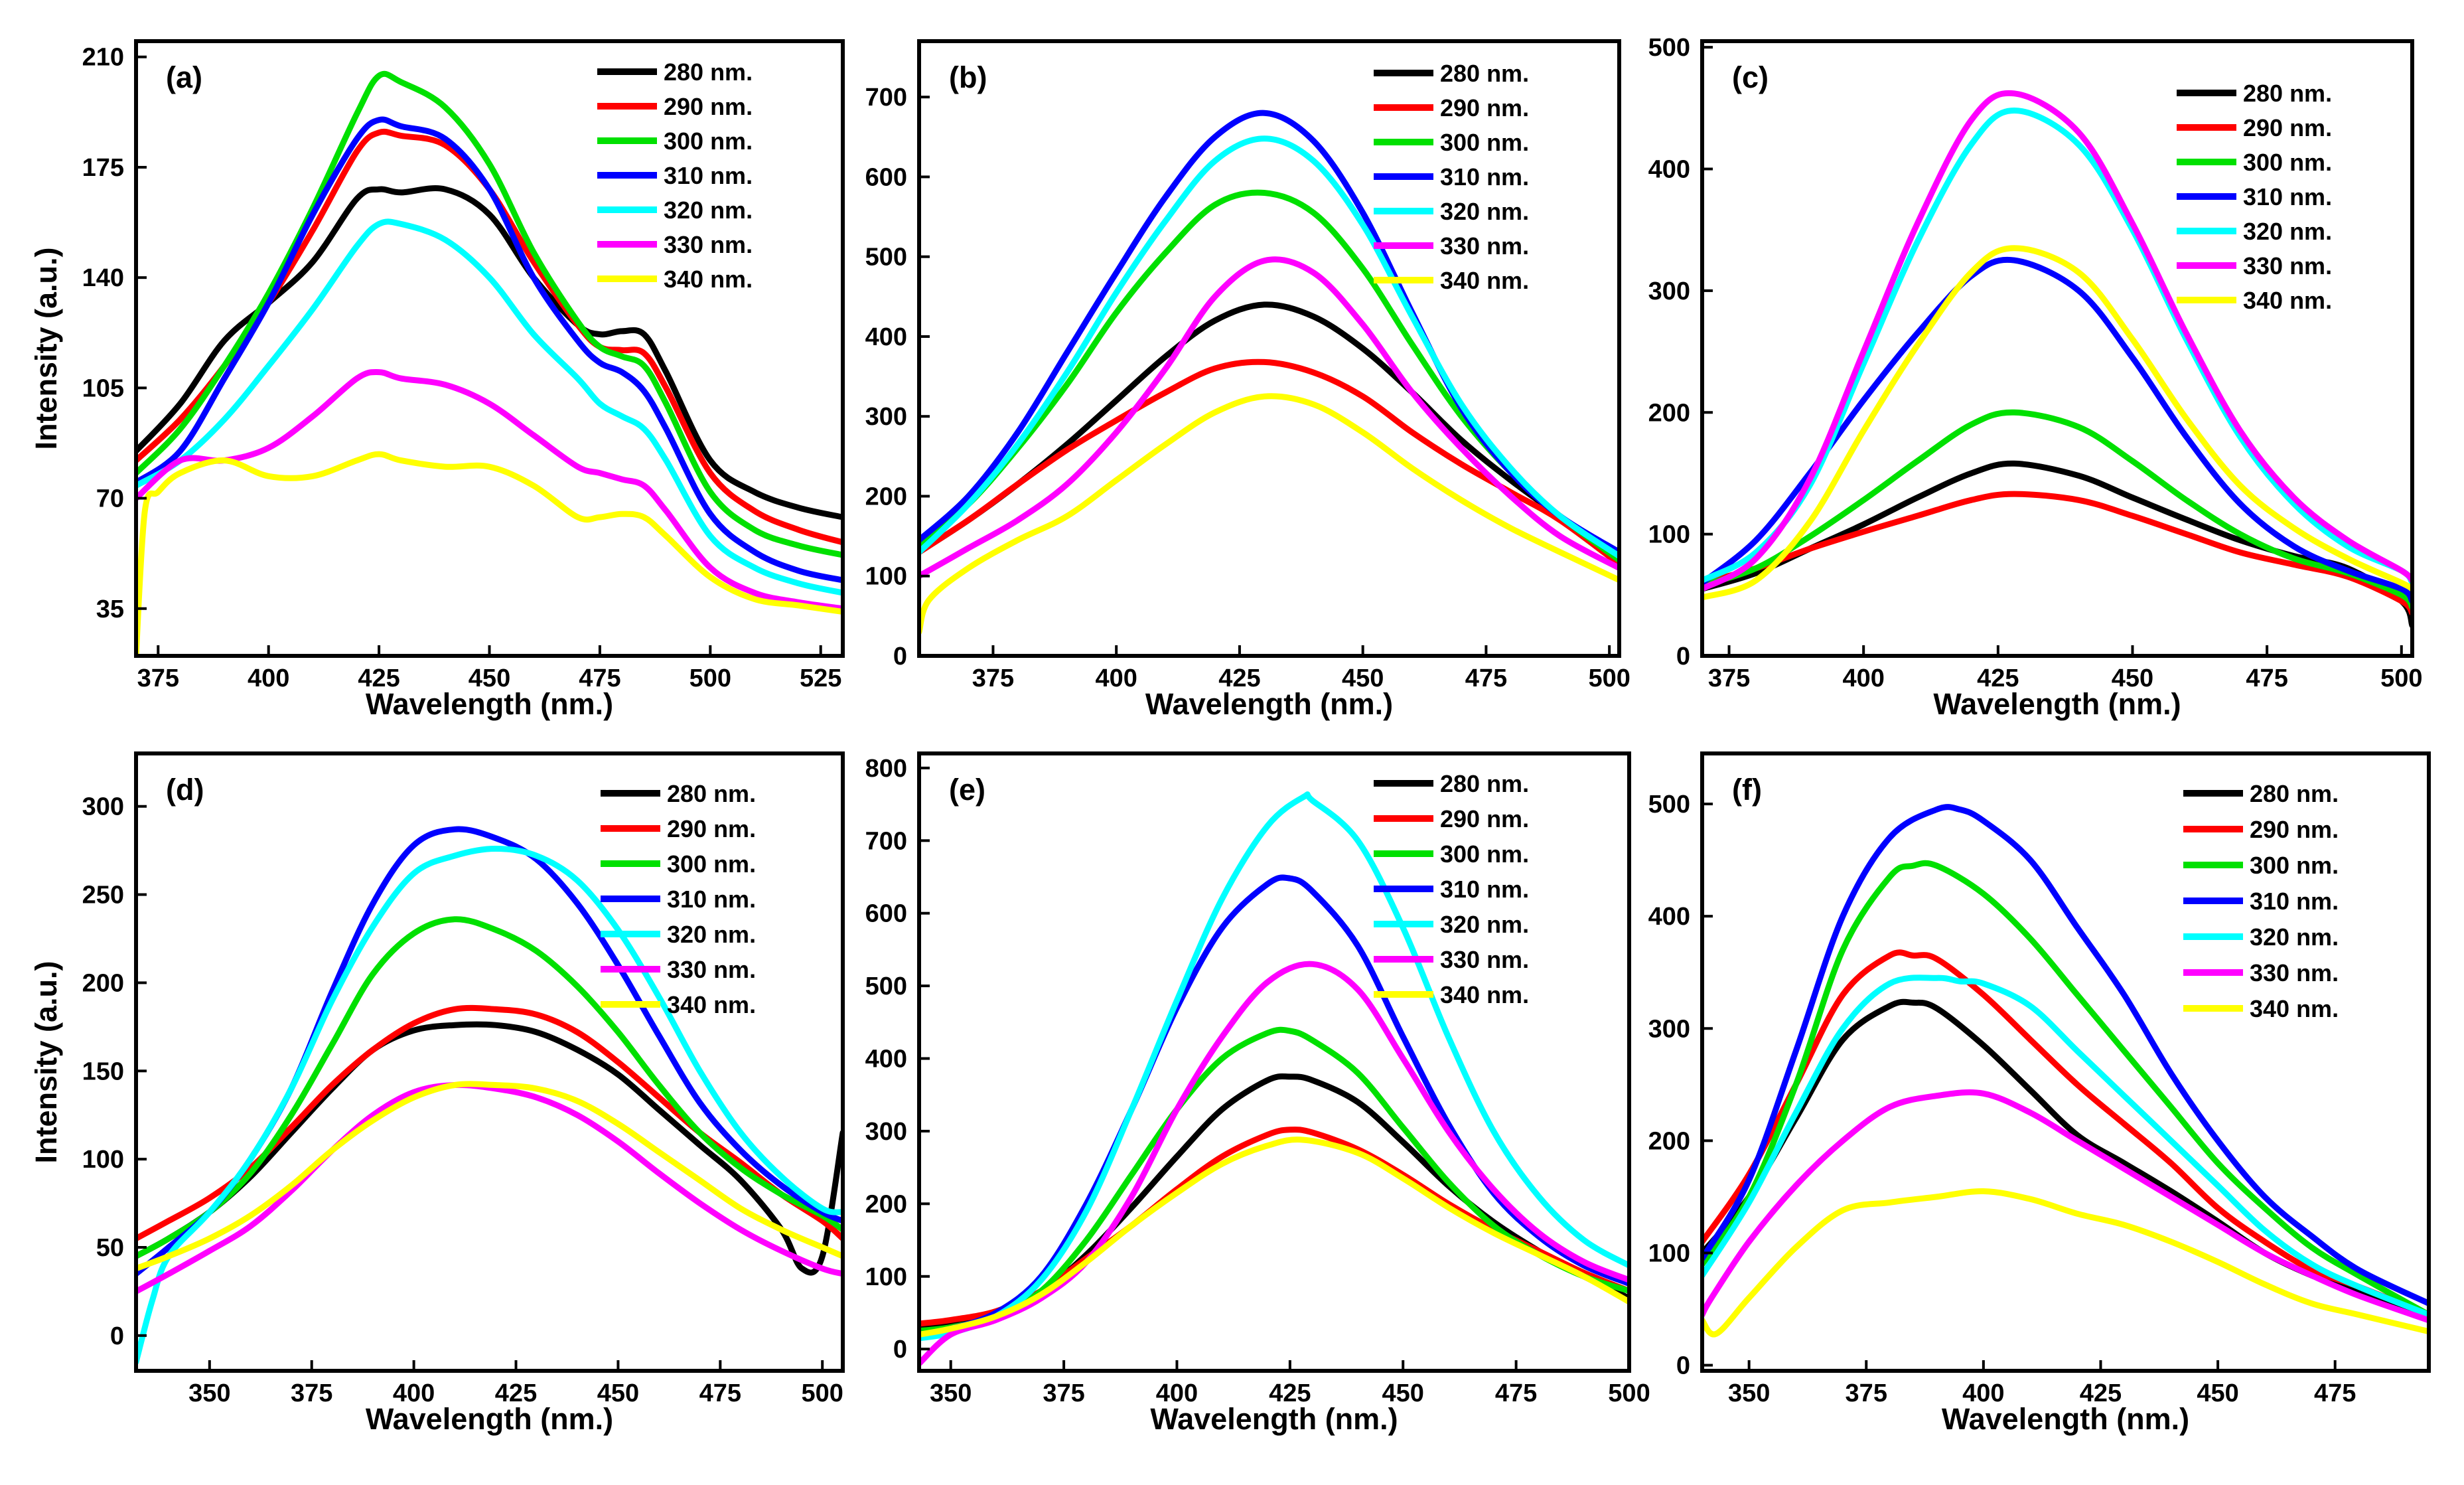 The height and width of the screenshot is (1485, 2464). I want to click on x-tick-label: 350, so click(1749, 1393).